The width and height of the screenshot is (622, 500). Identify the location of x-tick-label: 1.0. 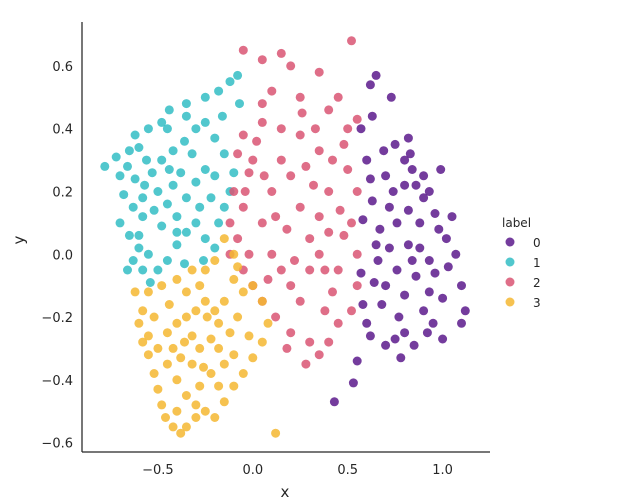
(442, 470).